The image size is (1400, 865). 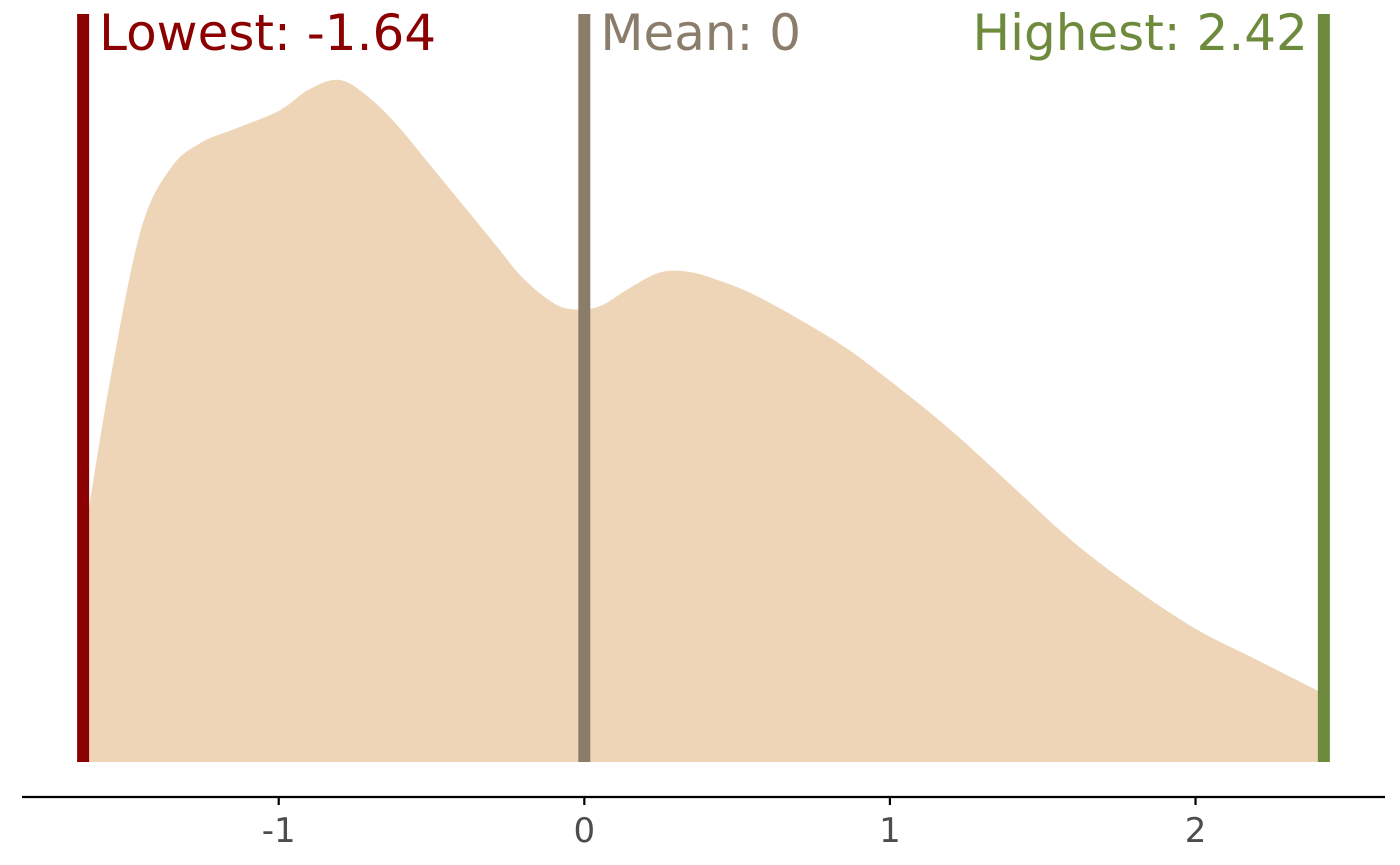 What do you see at coordinates (700, 33) in the screenshot?
I see `mean-label: Mean: 0` at bounding box center [700, 33].